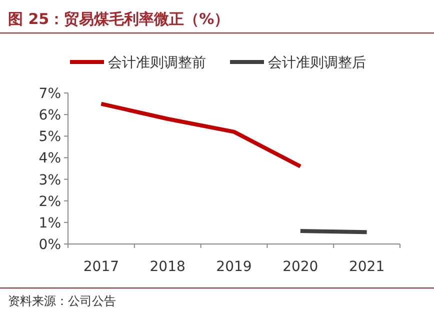 This screenshot has width=434, height=323. I want to click on chart-title: 图 25：贸易煤毛利率微正（%）, so click(119, 19).